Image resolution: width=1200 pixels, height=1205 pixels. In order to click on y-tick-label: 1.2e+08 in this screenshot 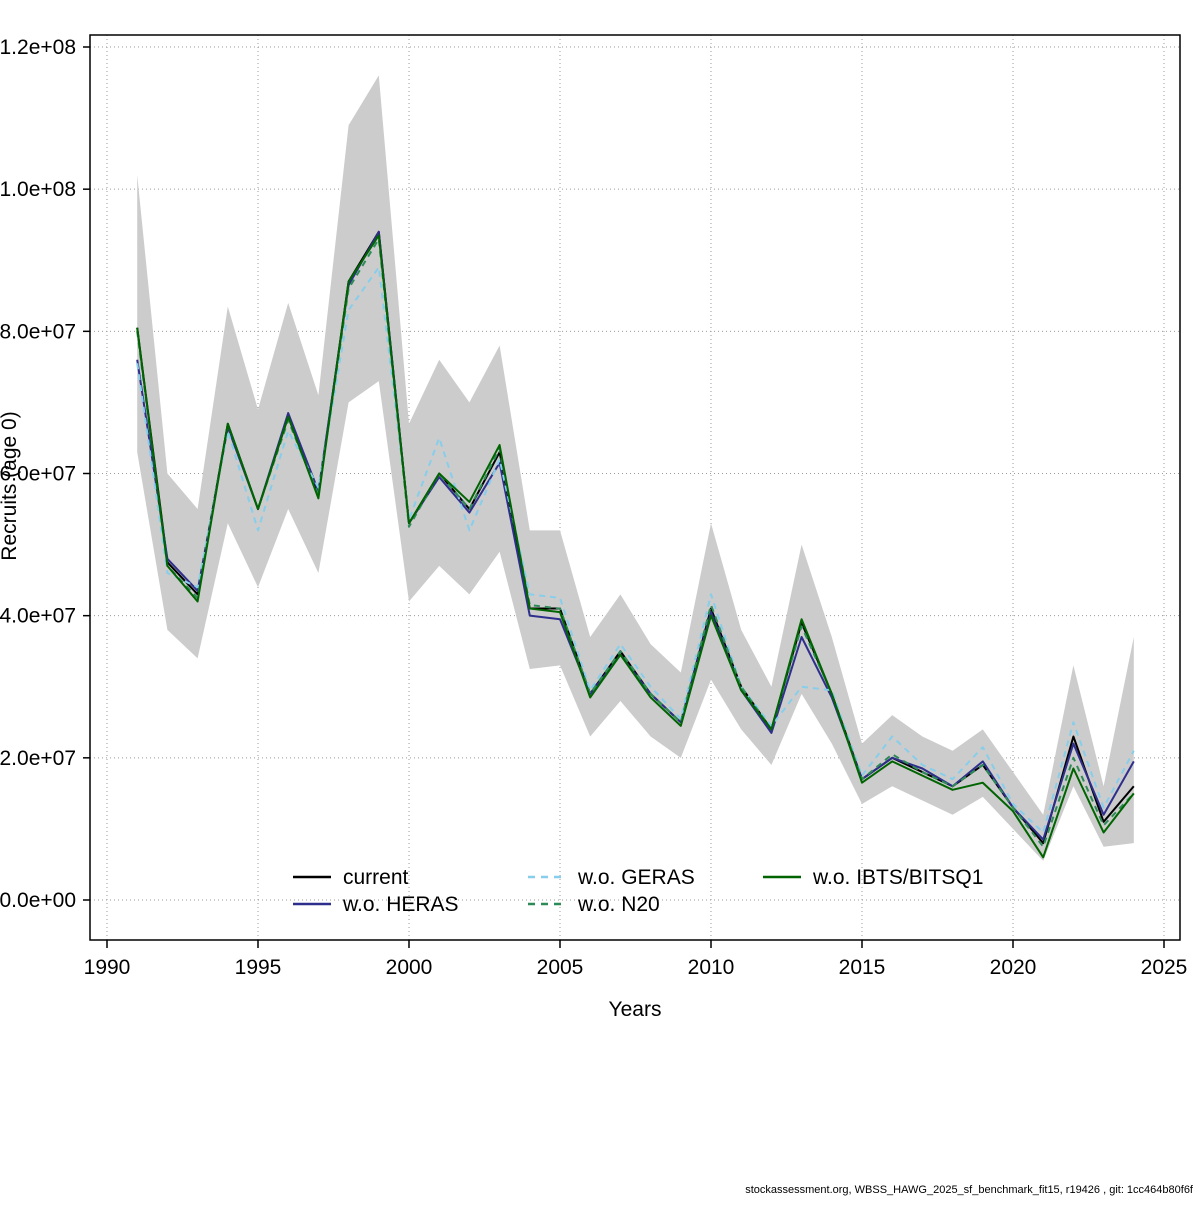, I will do `click(38, 47)`.